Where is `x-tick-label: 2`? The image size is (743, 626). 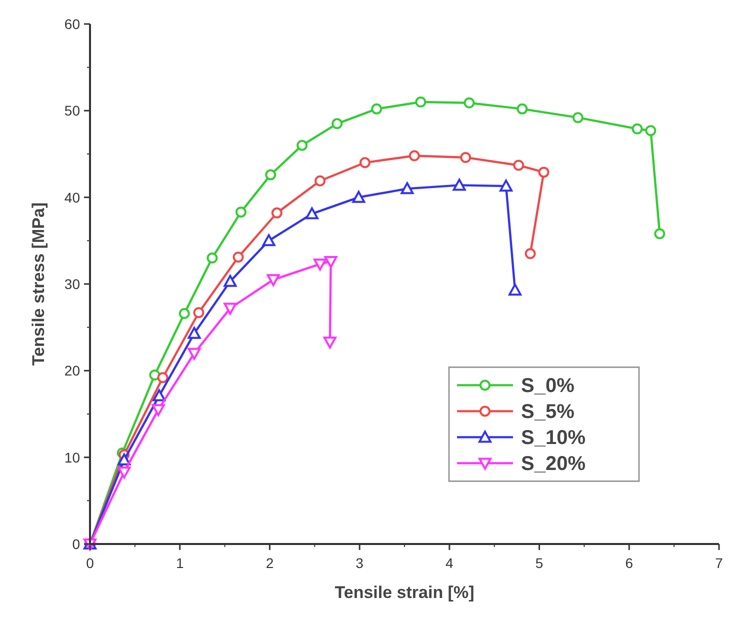
x-tick-label: 2 is located at coordinates (270, 563).